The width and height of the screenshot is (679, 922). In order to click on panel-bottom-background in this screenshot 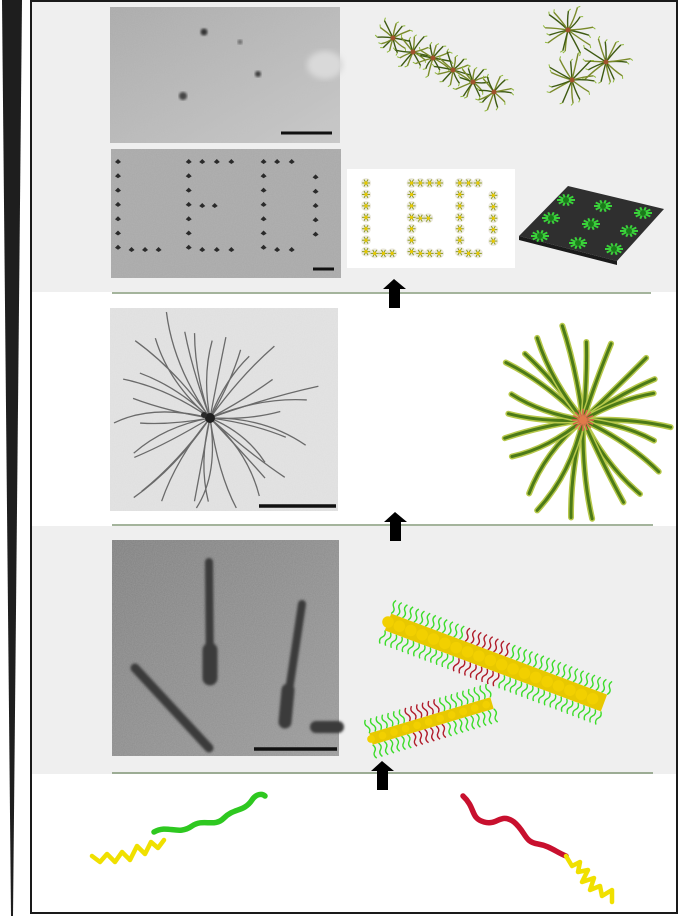, I will do `click(354, 843)`.